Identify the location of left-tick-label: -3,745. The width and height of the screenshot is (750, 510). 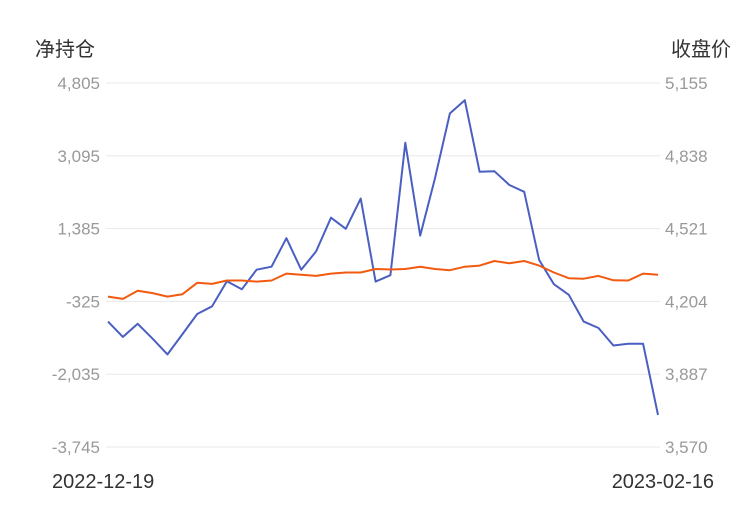
(76, 447).